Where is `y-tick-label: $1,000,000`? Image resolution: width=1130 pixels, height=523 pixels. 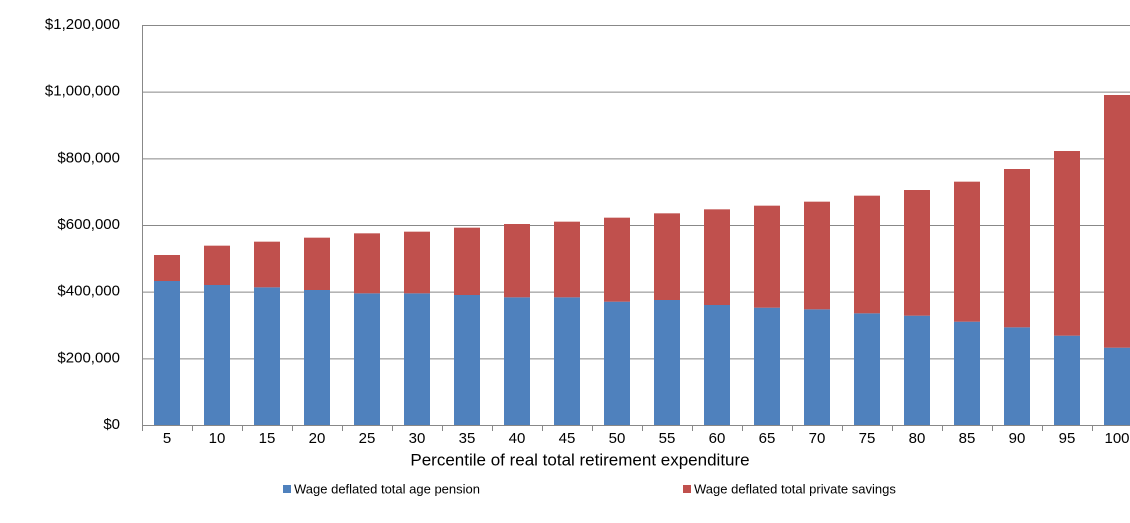 y-tick-label: $1,000,000 is located at coordinates (82, 91).